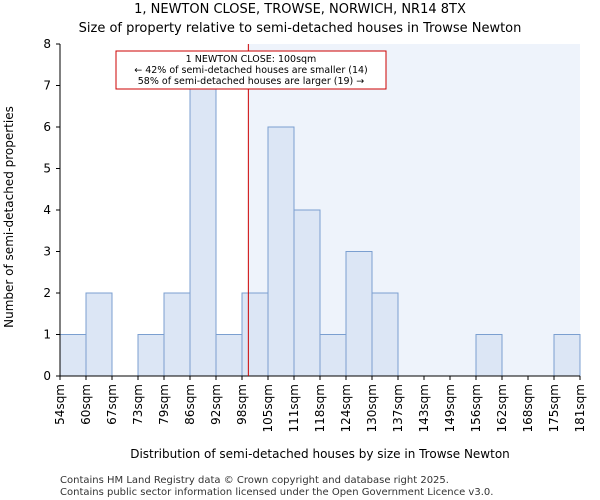 The width and height of the screenshot is (600, 500). I want to click on x-tick-label: 149sqm, so click(450, 408).